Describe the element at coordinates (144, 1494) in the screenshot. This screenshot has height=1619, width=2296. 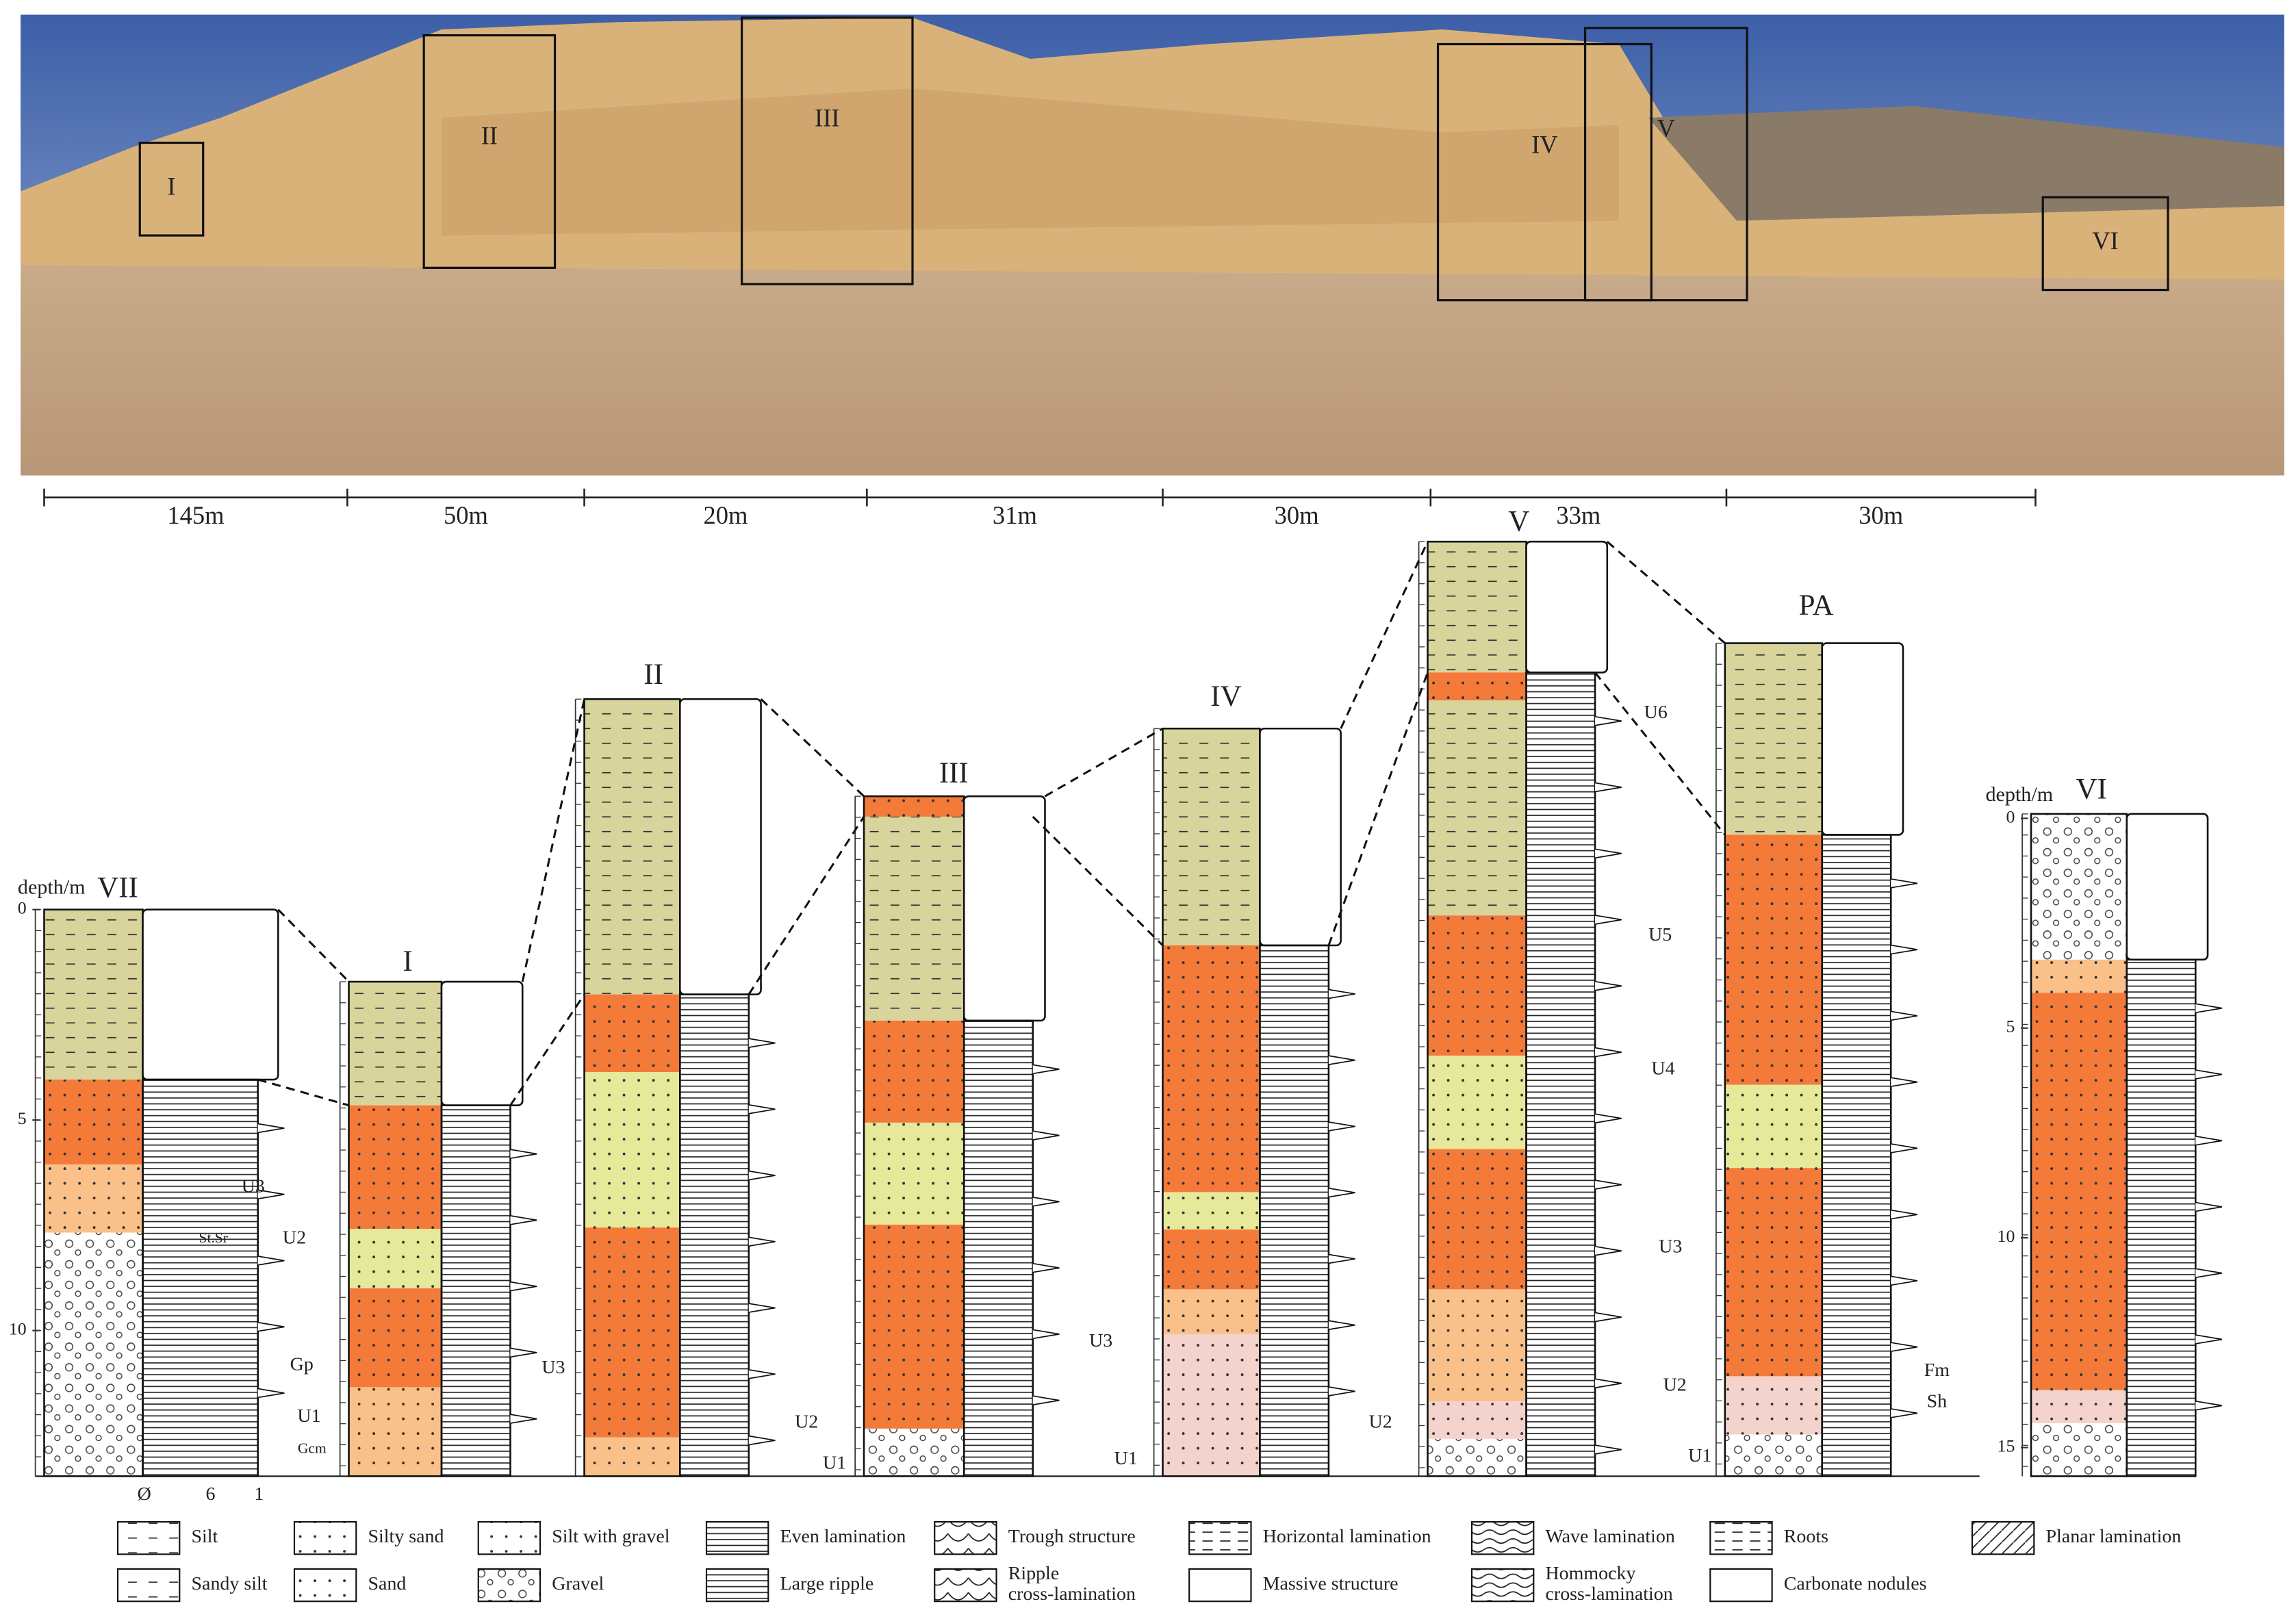
I see `grain-scale-label: Ø` at that location.